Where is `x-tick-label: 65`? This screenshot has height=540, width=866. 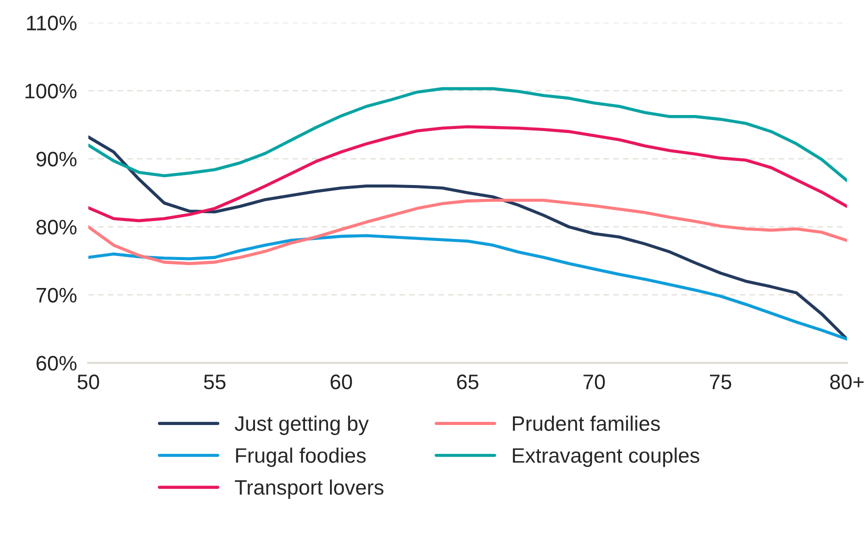 x-tick-label: 65 is located at coordinates (467, 382).